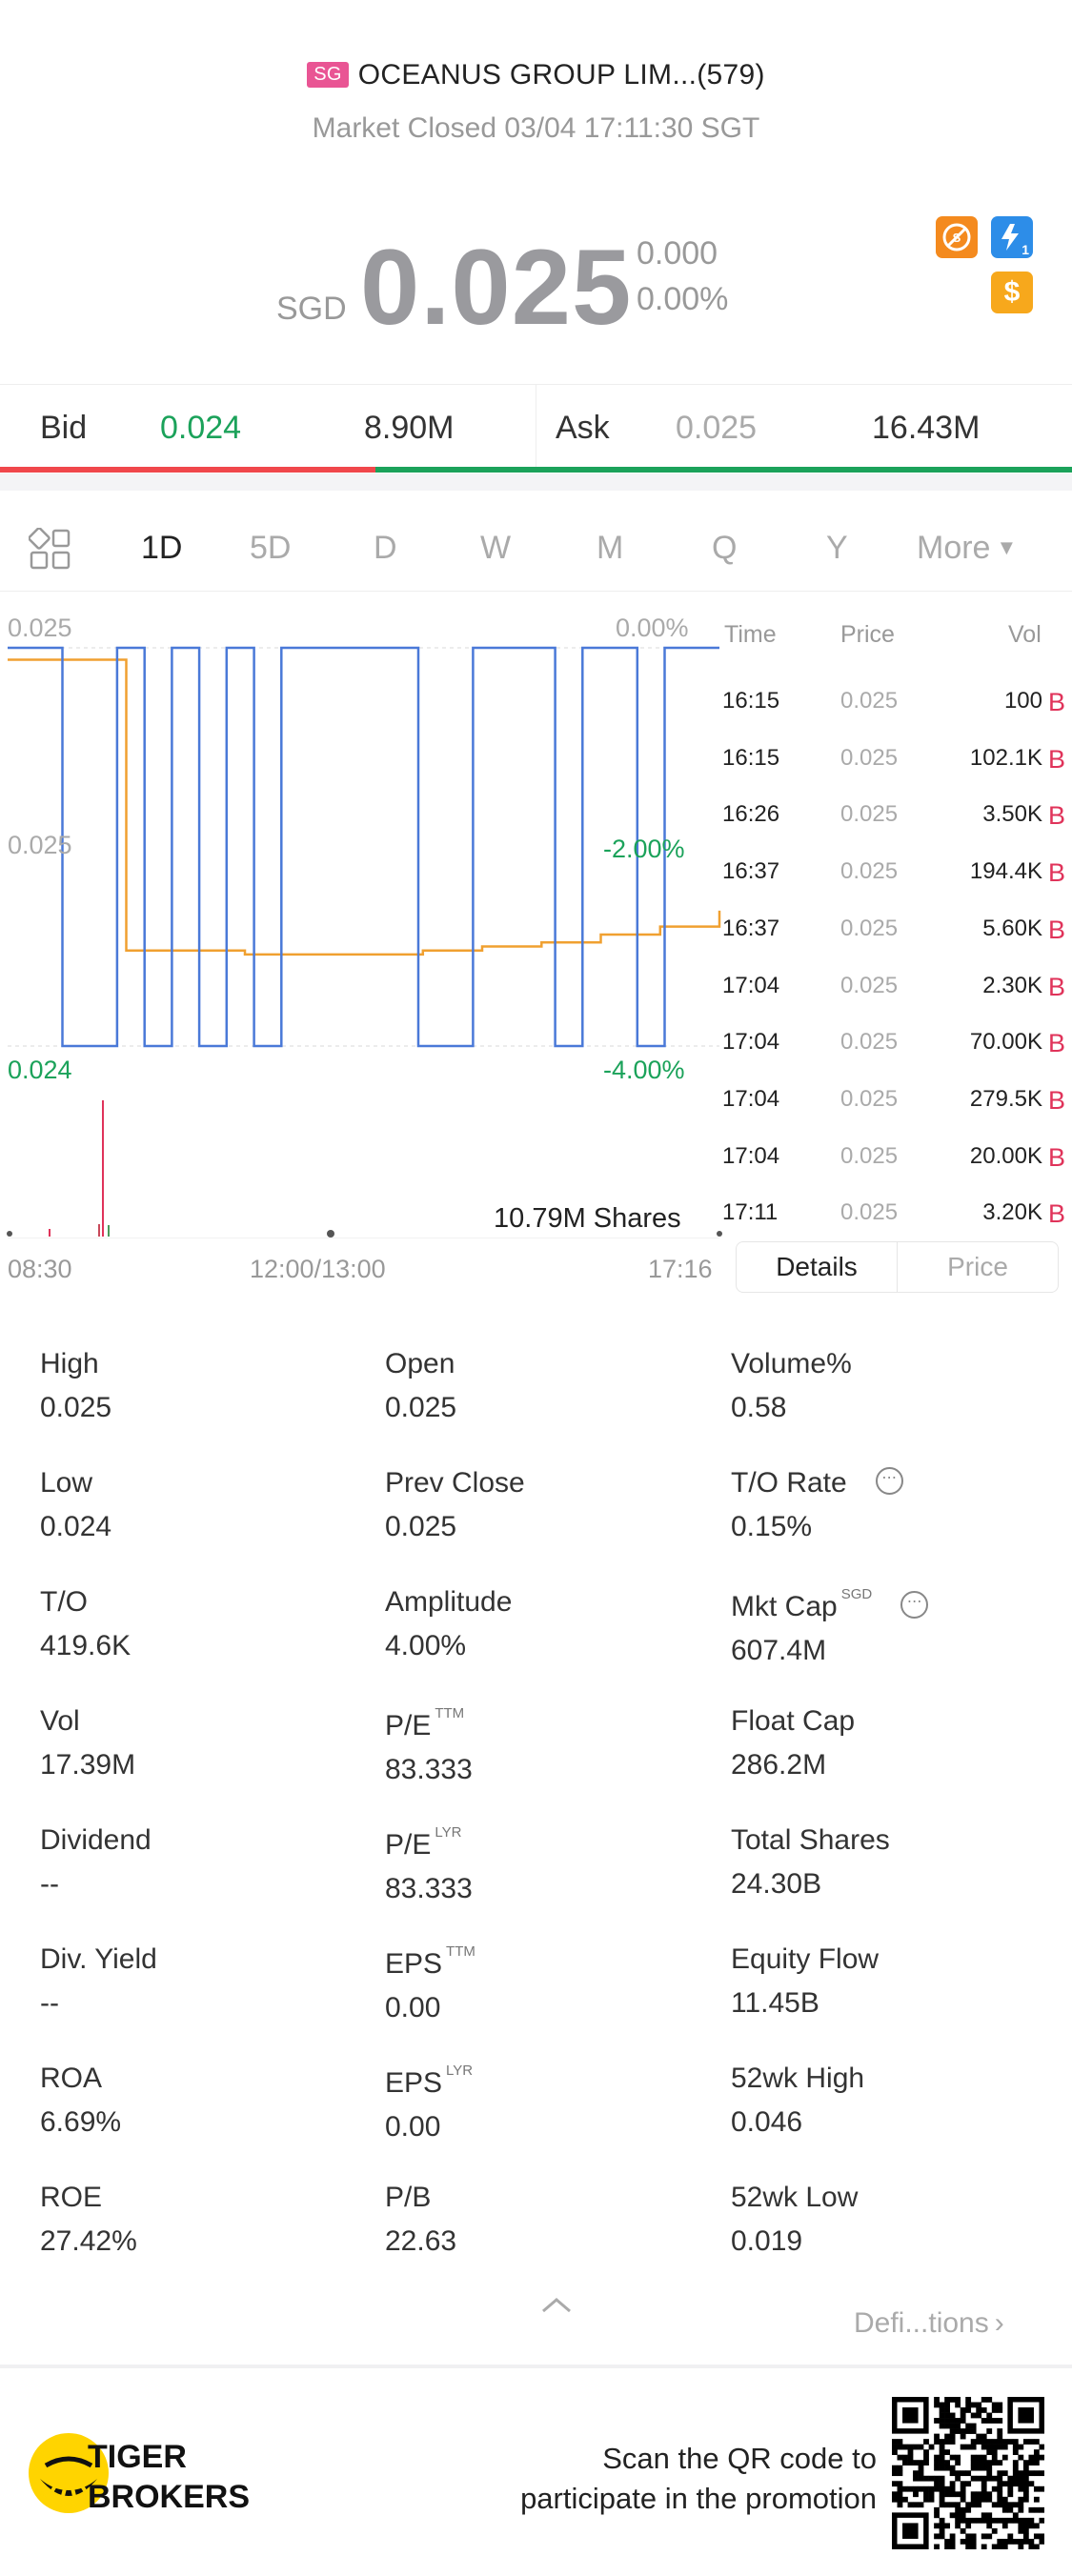  I want to click on bid-ratio-bar, so click(187, 470).